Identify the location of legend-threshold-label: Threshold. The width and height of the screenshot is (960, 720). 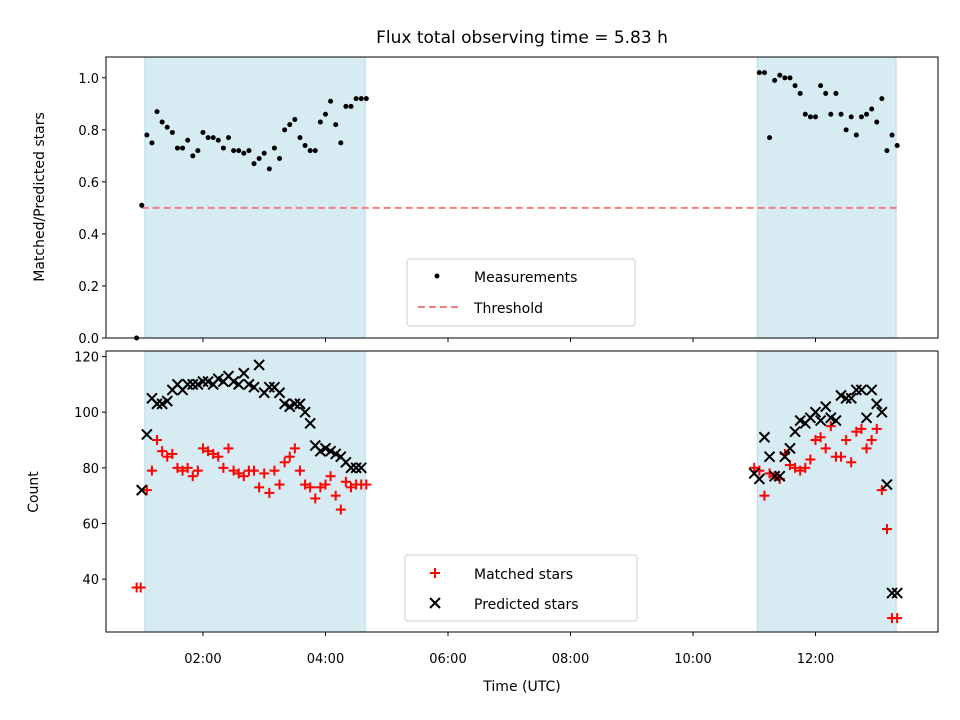
(508, 309).